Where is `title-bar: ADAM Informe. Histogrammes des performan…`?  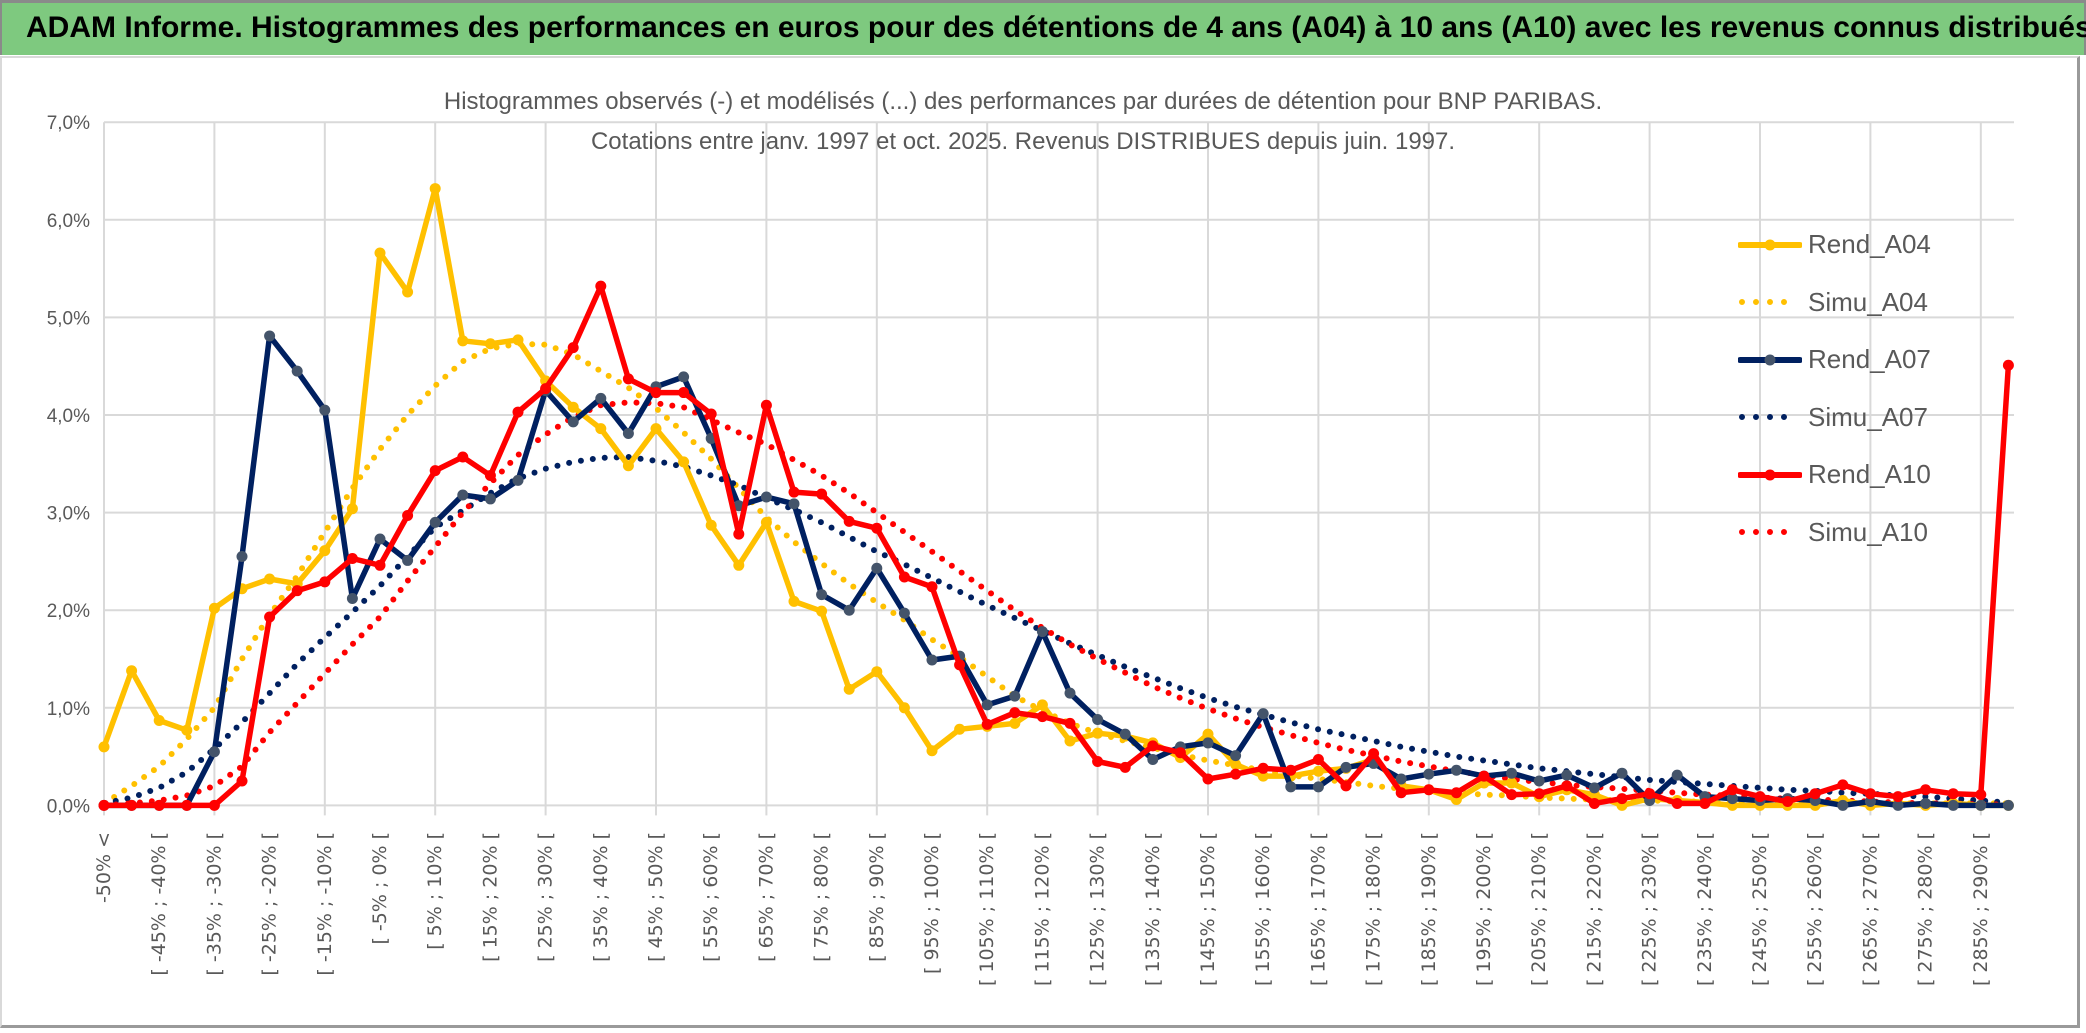
title-bar: ADAM Informe. Histogrammes des performan… is located at coordinates (1043, 27).